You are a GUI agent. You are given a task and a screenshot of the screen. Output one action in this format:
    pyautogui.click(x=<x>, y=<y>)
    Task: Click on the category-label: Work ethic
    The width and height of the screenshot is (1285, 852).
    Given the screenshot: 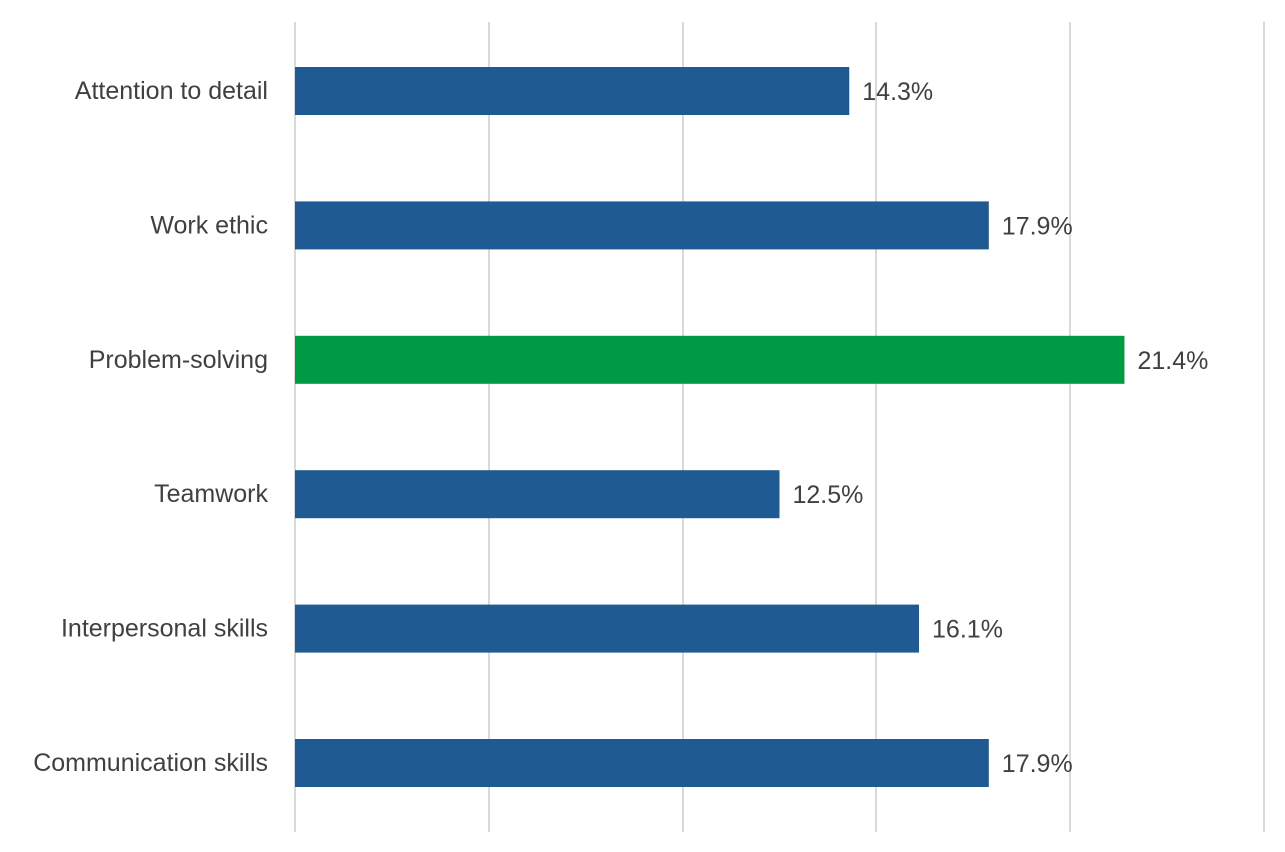 What is the action you would take?
    pyautogui.click(x=209, y=225)
    